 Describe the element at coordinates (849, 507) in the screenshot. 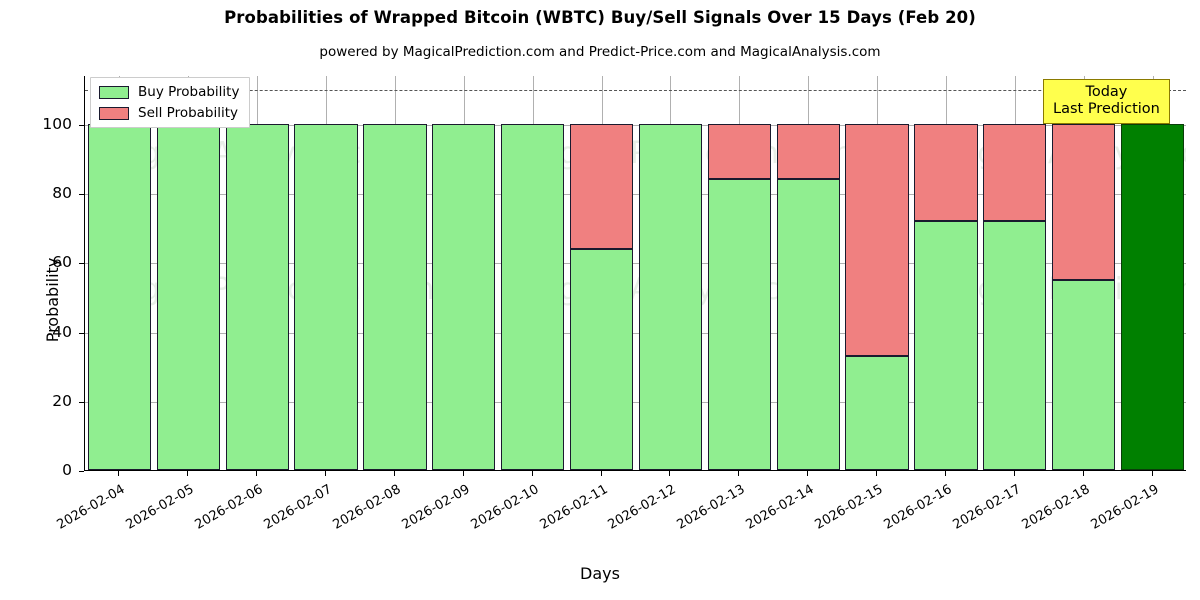

I see `x-axis-tick-label: 2026-02-15` at that location.